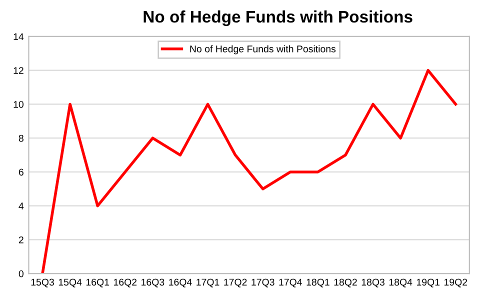 The height and width of the screenshot is (304, 479). What do you see at coordinates (21, 274) in the screenshot?
I see `y-tick-label: 0` at bounding box center [21, 274].